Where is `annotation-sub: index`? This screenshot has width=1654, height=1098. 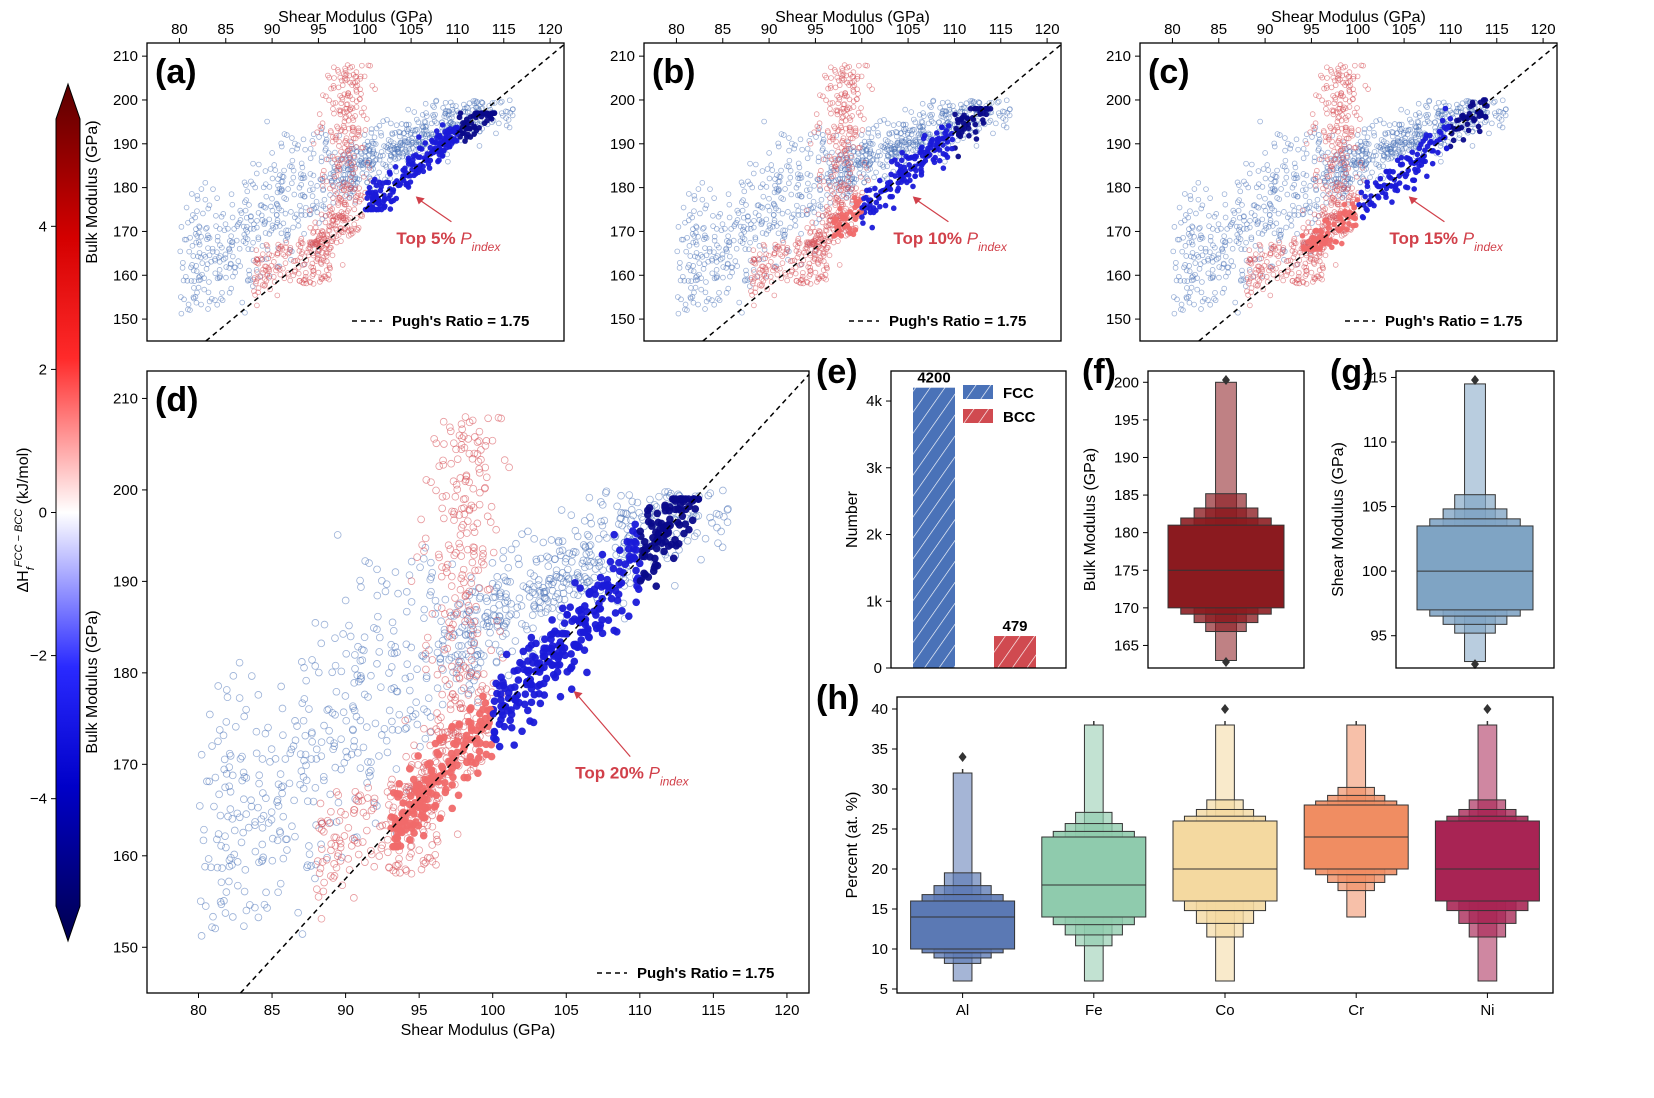 annotation-sub: index is located at coordinates (487, 247).